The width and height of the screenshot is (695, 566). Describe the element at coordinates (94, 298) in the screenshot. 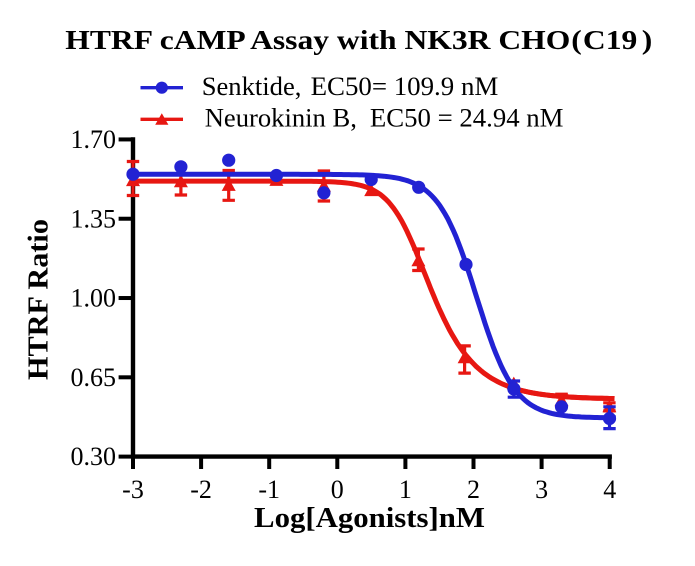

I see `svg-text: 1.00` at that location.